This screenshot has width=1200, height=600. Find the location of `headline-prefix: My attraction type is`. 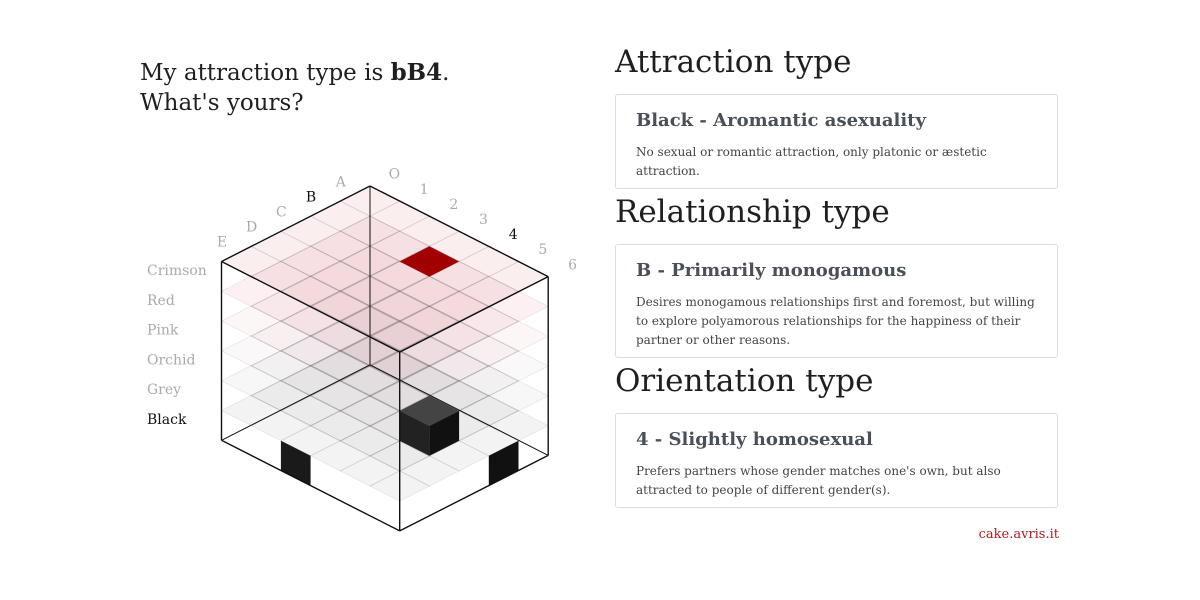

headline-prefix: My attraction type is is located at coordinates (265, 73).